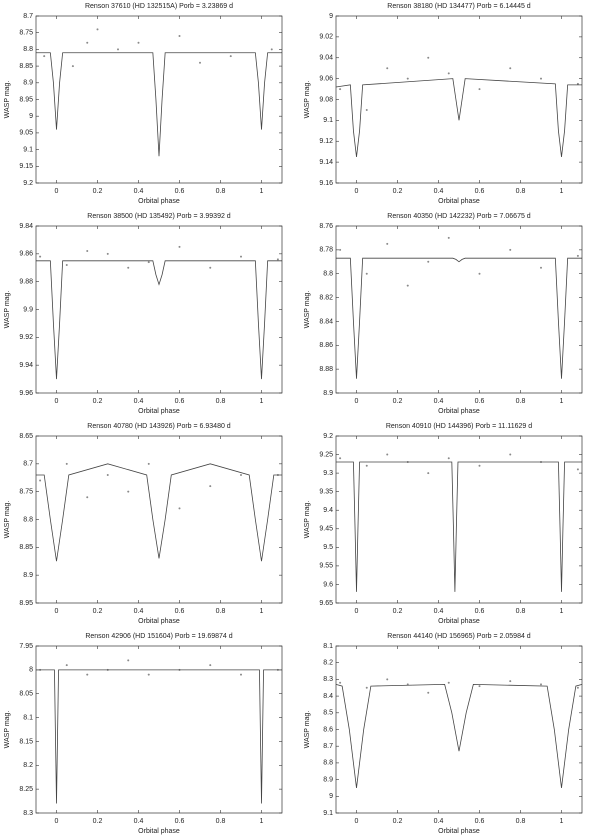  Describe the element at coordinates (328, 547) in the screenshot. I see `y-tick-label: 9.5` at that location.